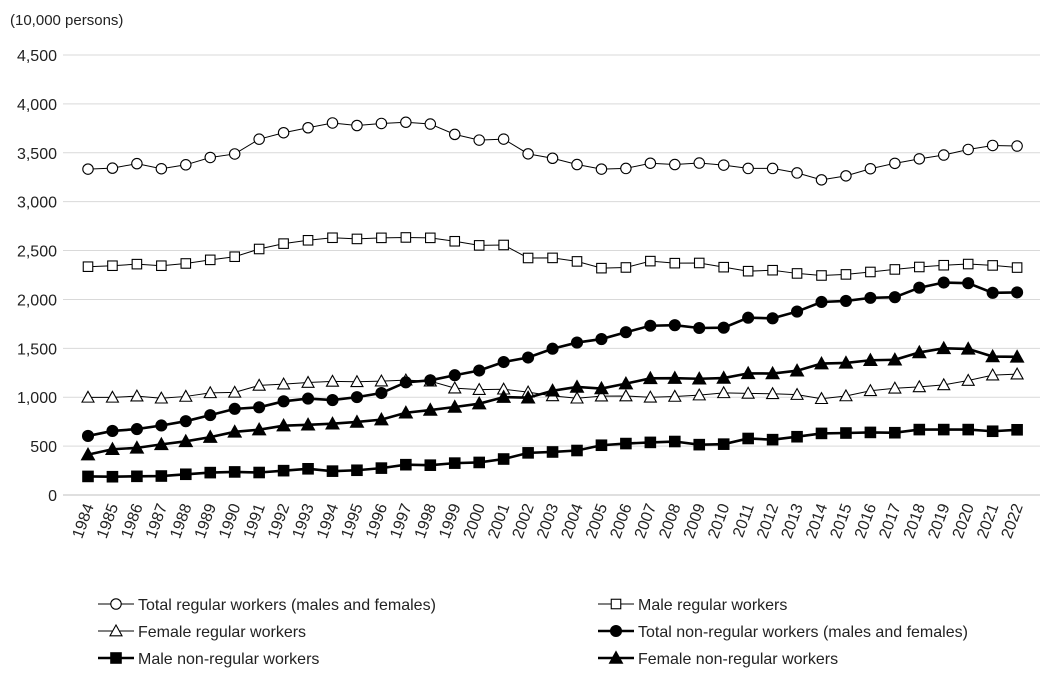  I want to click on legend-label: Male non-regular workers, so click(228, 659).